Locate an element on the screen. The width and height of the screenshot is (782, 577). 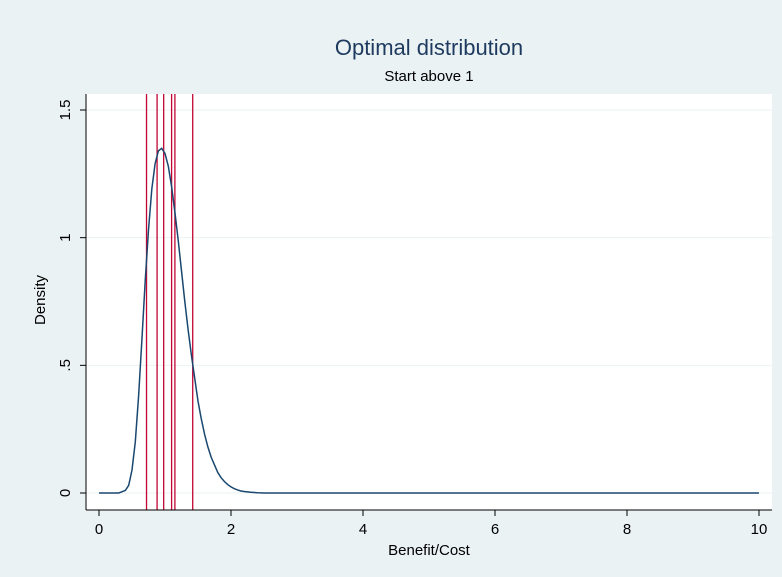
x-tick-label-1: 2 is located at coordinates (231, 529).